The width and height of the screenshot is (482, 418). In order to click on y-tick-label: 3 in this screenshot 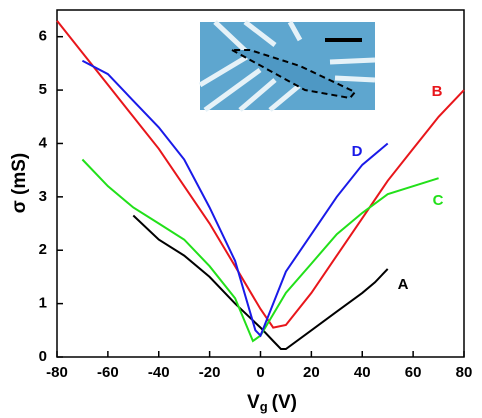, I will do `click(43, 196)`.